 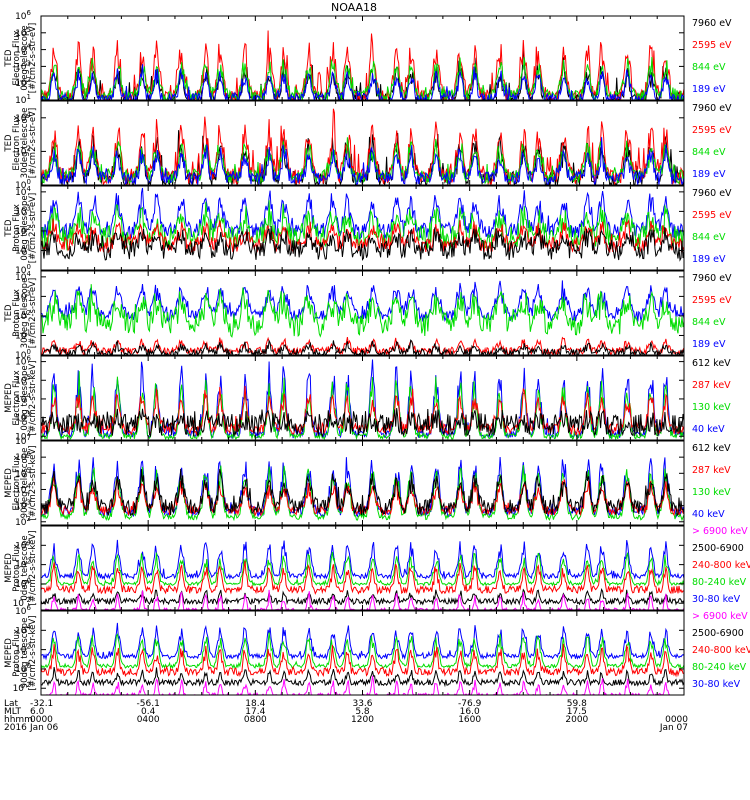 What do you see at coordinates (148, 704) in the screenshot?
I see `time-axis-value: -56.1` at bounding box center [148, 704].